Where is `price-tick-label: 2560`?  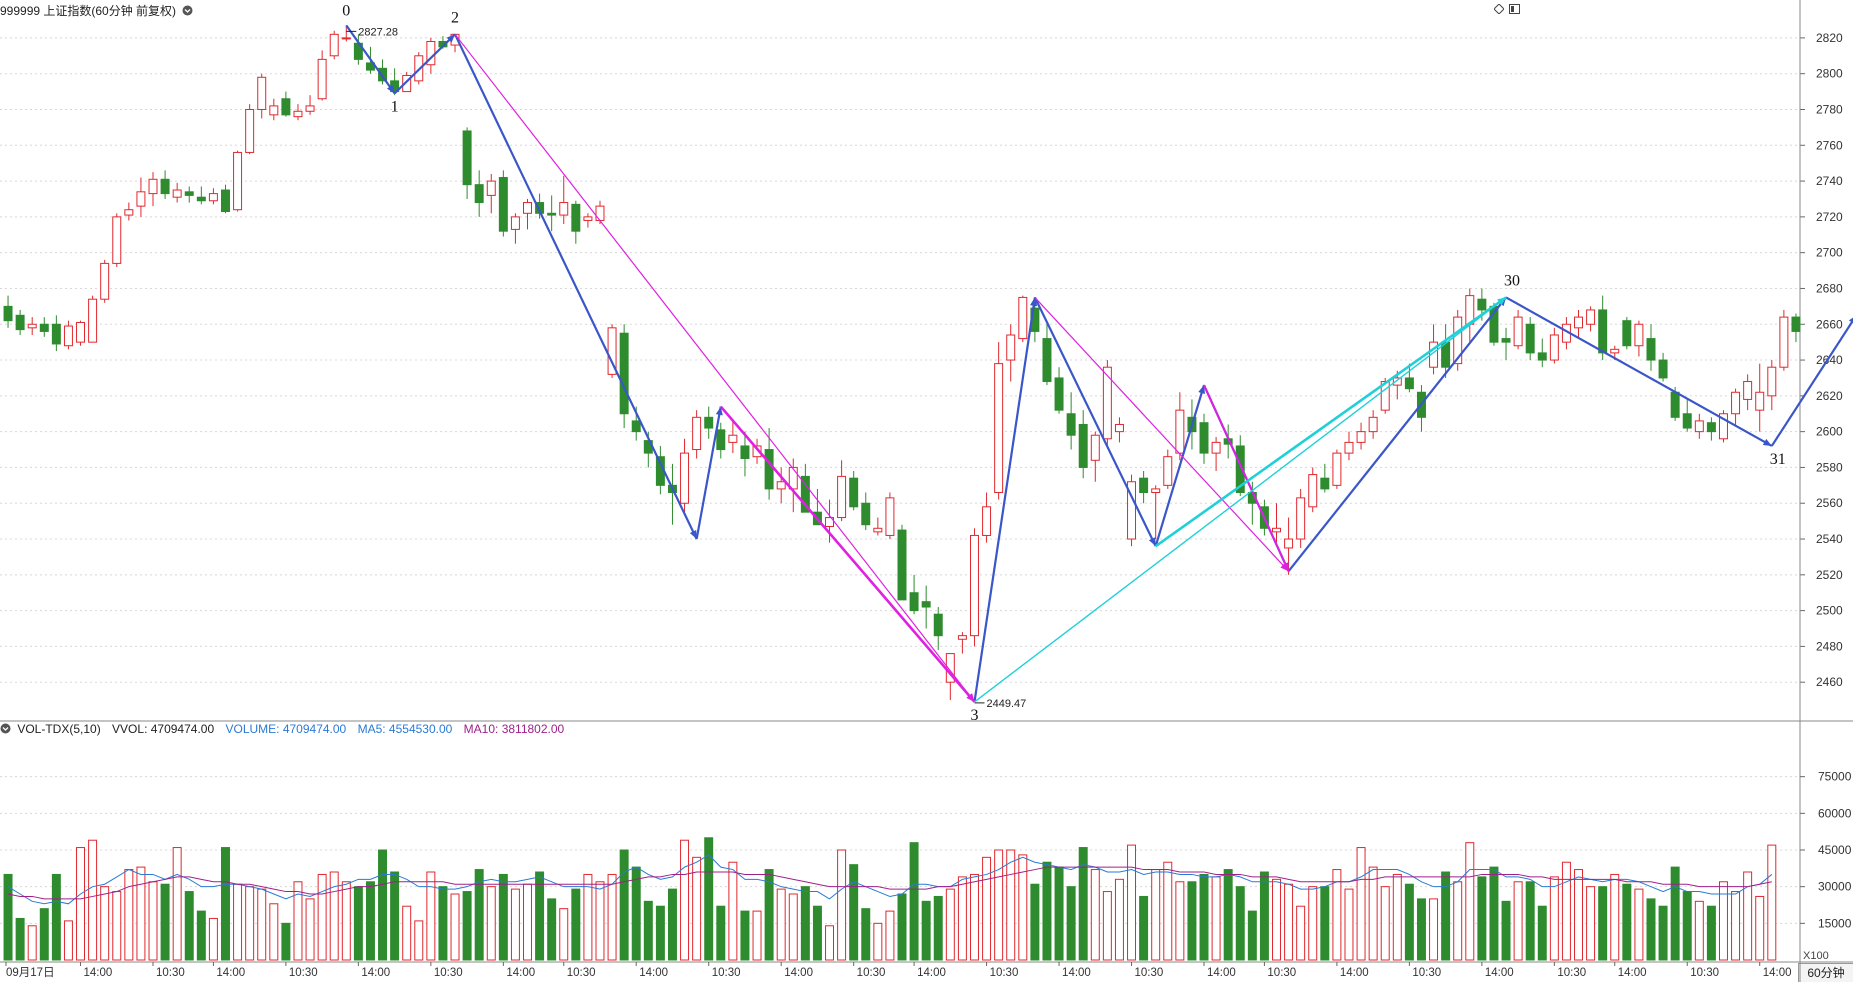 price-tick-label: 2560 is located at coordinates (1829, 503).